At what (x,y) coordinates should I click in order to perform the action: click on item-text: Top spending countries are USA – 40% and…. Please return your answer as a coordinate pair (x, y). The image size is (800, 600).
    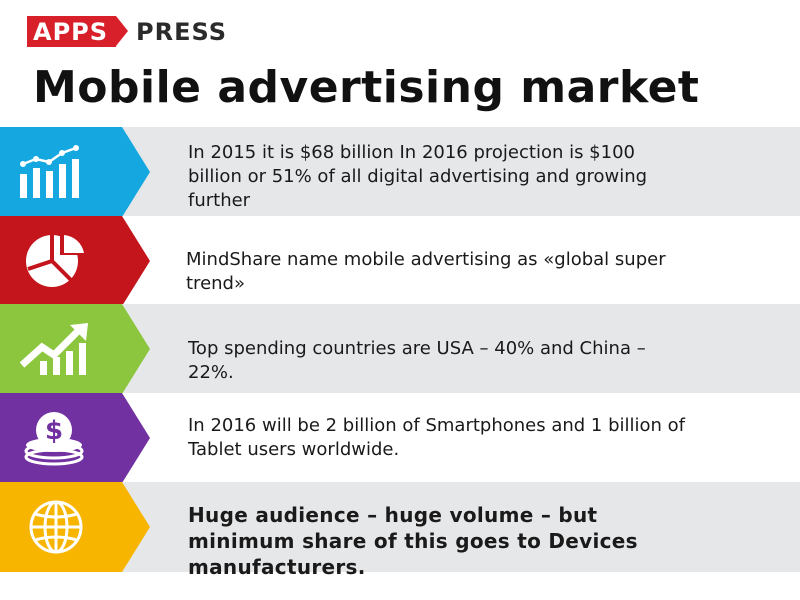
    Looking at the image, I should click on (417, 360).